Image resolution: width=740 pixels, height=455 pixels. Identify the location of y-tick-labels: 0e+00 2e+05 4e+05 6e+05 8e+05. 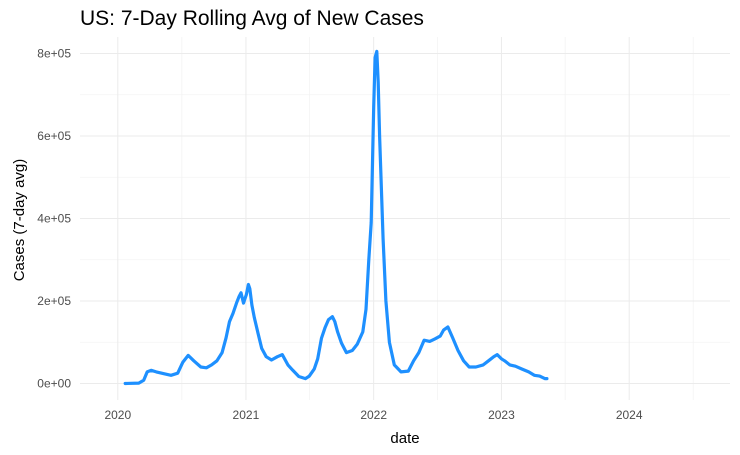
(54, 219).